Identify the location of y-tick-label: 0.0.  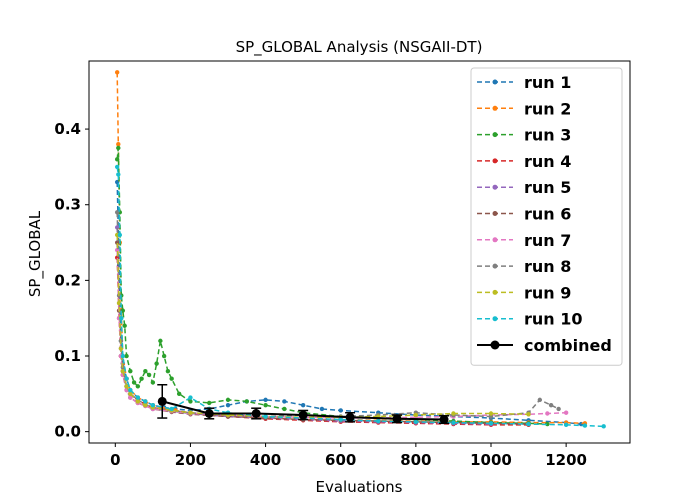
(67, 432).